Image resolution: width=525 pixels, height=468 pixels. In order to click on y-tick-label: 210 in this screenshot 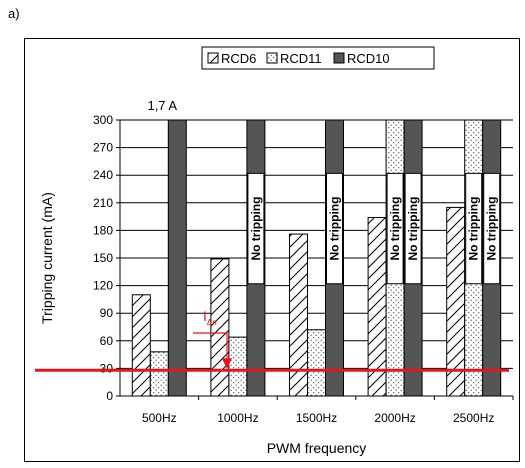, I will do `click(103, 203)`.